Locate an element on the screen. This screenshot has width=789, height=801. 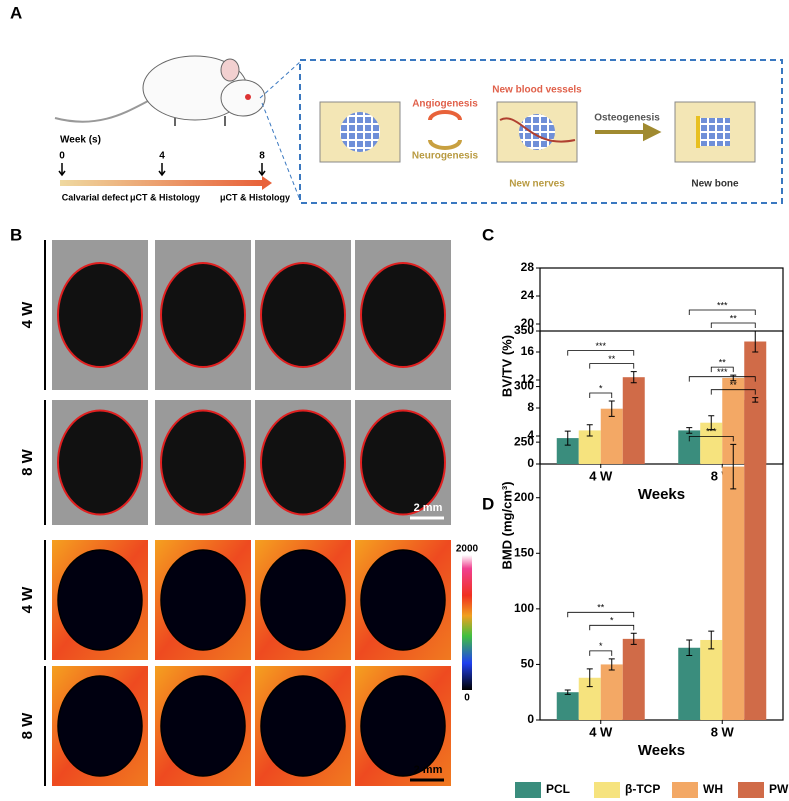
y-tick-label: 100 is located at coordinates (524, 608).